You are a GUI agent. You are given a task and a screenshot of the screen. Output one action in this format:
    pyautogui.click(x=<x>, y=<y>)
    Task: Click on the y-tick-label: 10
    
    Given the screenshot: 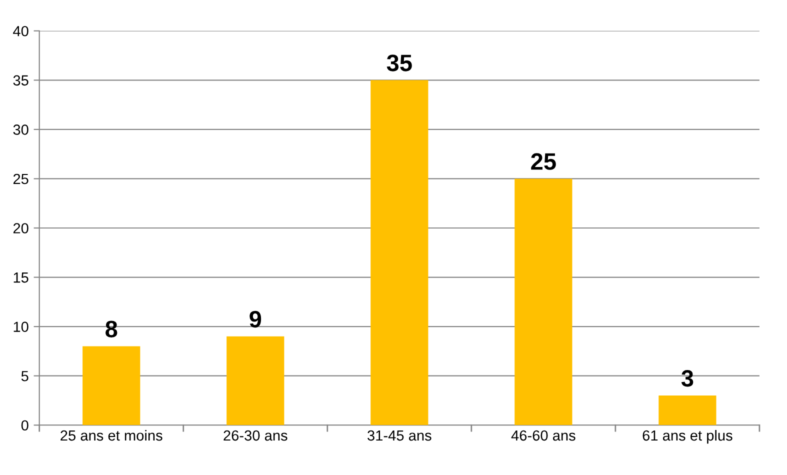 What is the action you would take?
    pyautogui.click(x=21, y=327)
    